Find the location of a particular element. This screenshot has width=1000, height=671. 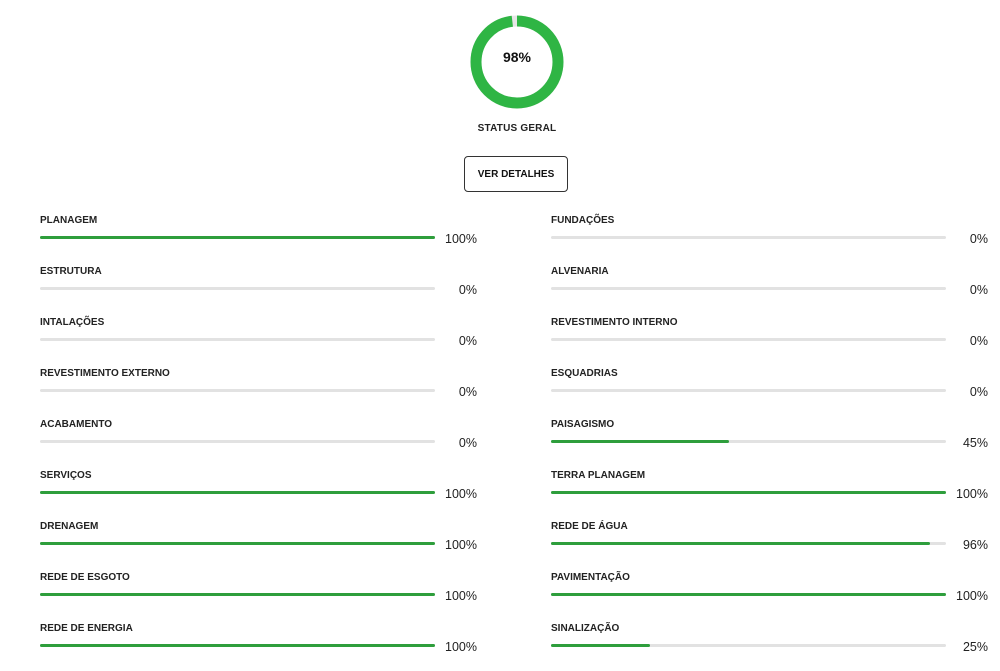

progress-item: REDE DE ENERGIA 100% is located at coordinates (260, 645).